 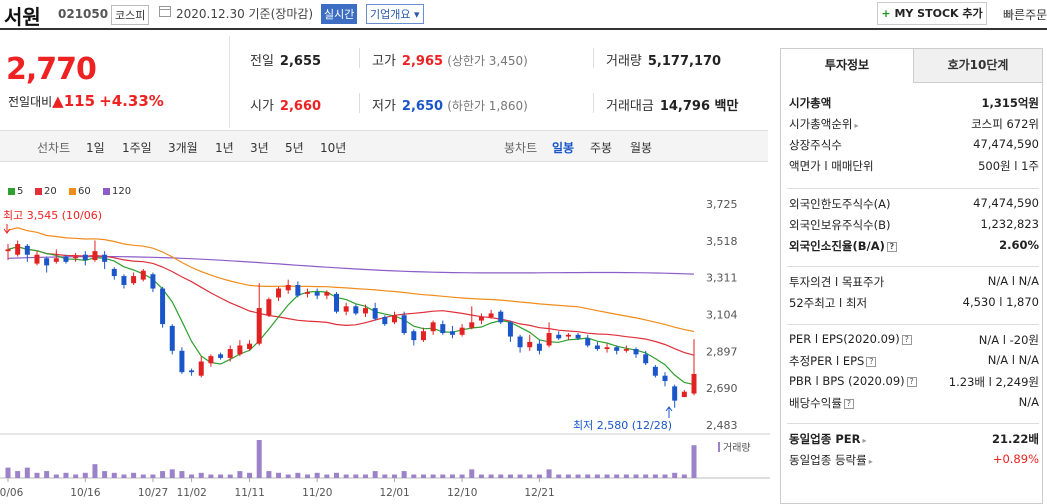 What do you see at coordinates (699, 106) in the screenshot?
I see `stat-value: 14,796 백만` at bounding box center [699, 106].